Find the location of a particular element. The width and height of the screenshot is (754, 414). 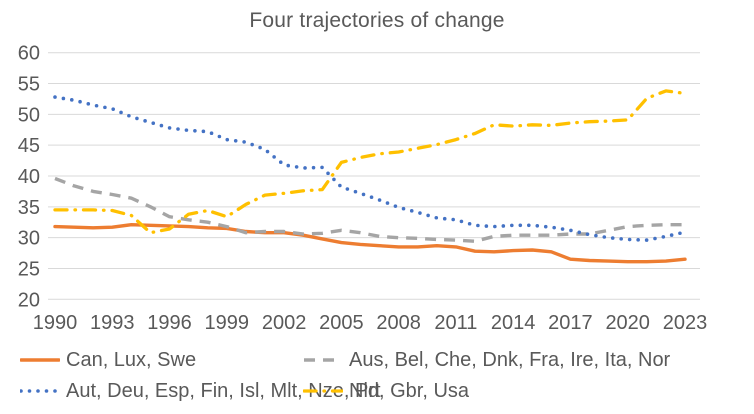

x-tick-label: 1990 is located at coordinates (55, 323).